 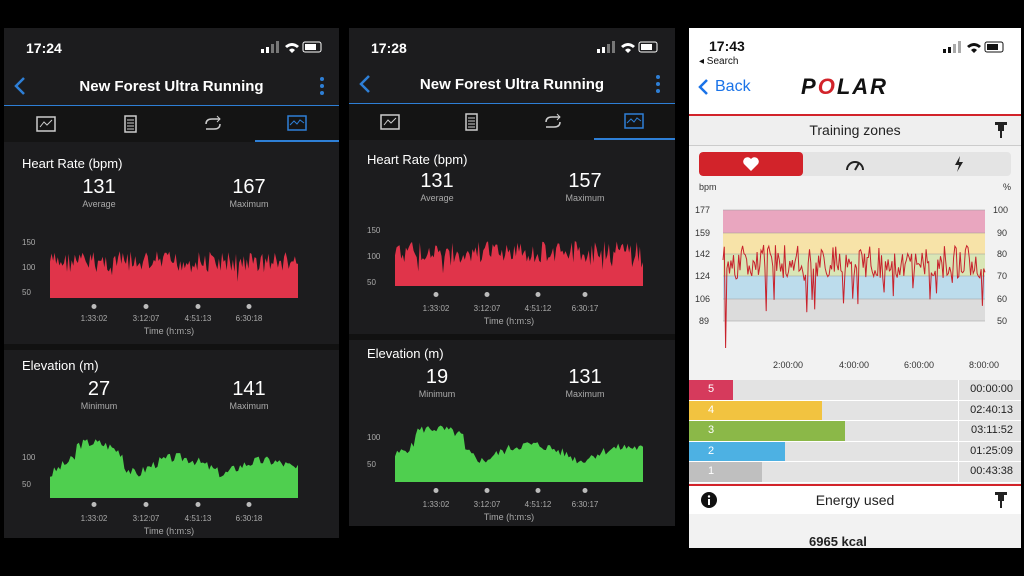 I want to click on section-divider, so click(x=171, y=347).